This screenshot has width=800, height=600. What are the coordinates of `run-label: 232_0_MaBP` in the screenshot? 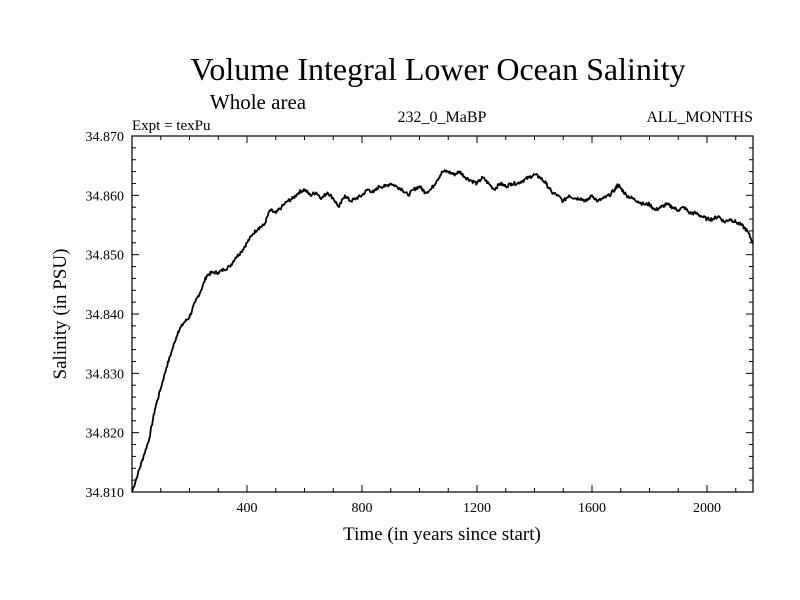 It's located at (442, 117).